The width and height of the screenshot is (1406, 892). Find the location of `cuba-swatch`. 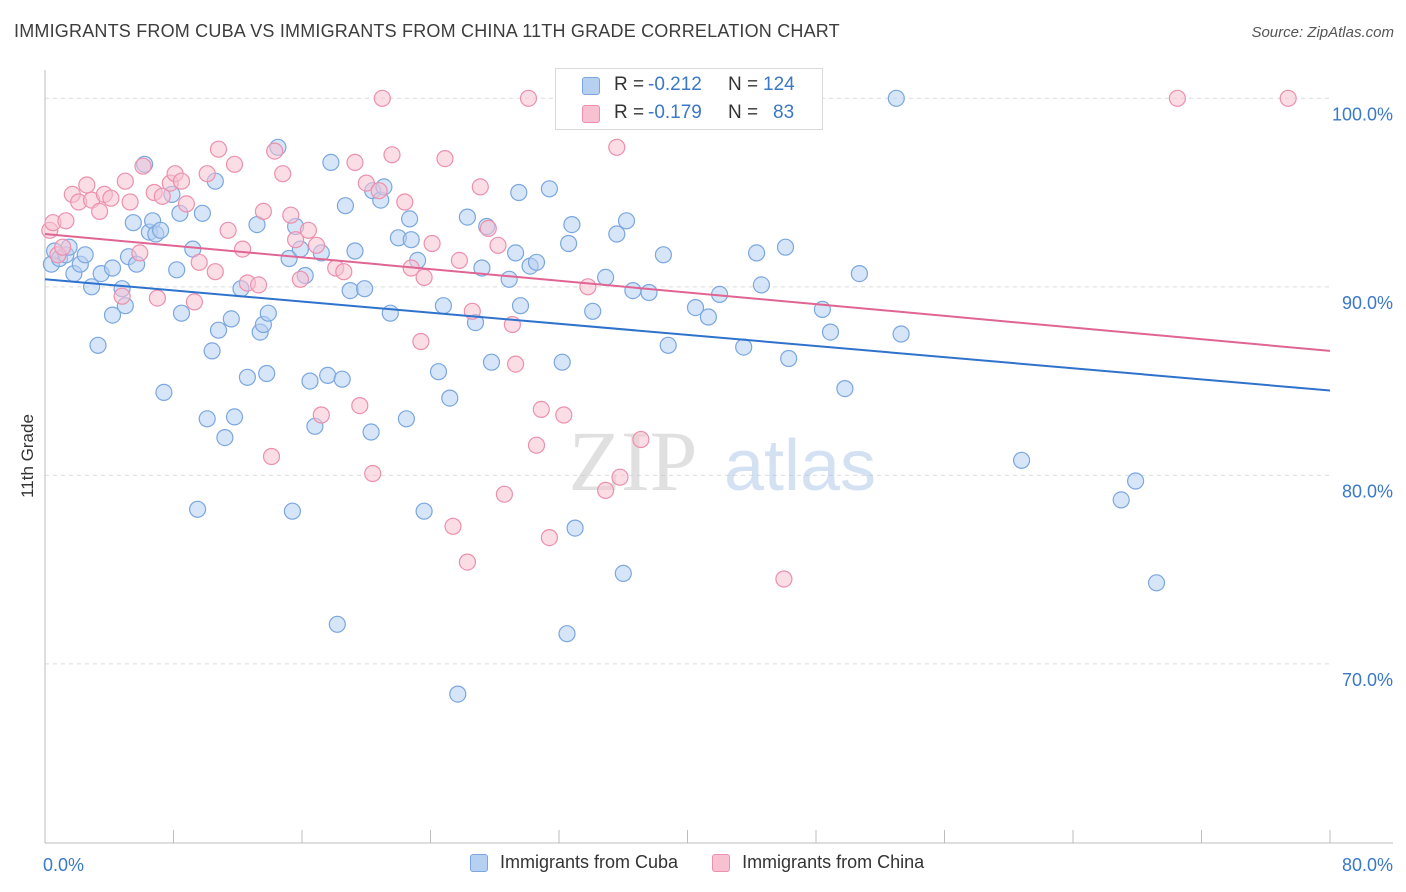

cuba-swatch is located at coordinates (591, 86).